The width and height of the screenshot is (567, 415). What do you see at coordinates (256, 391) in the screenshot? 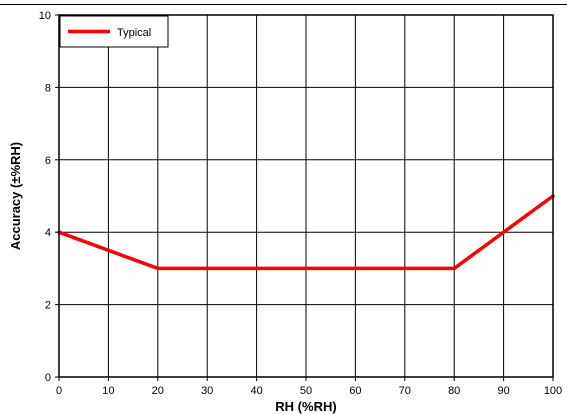
I see `x-tick-label: 40` at bounding box center [256, 391].